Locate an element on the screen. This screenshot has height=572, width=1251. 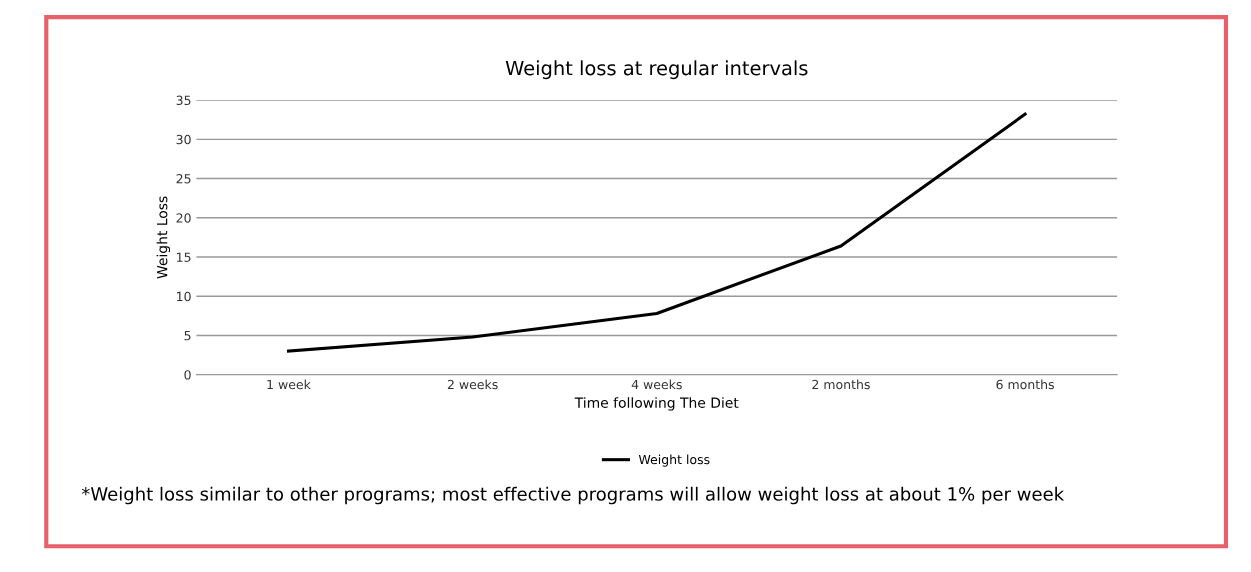
x-tick-label: 2 weeks is located at coordinates (472, 384).